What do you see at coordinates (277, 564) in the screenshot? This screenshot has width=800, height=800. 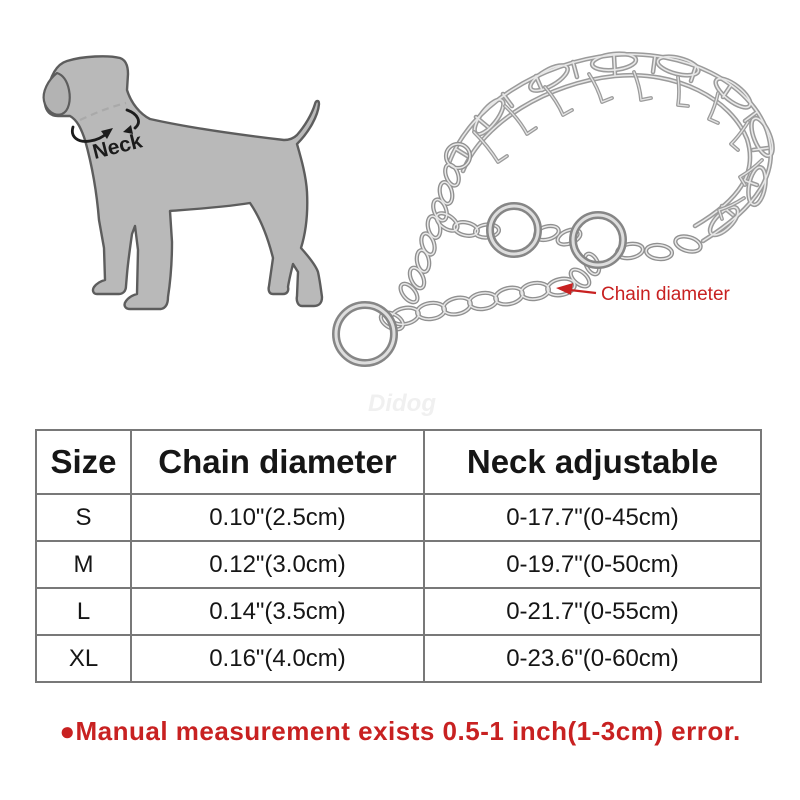 I see `cell-chain-diameter: 0.12"(3.0cm)` at bounding box center [277, 564].